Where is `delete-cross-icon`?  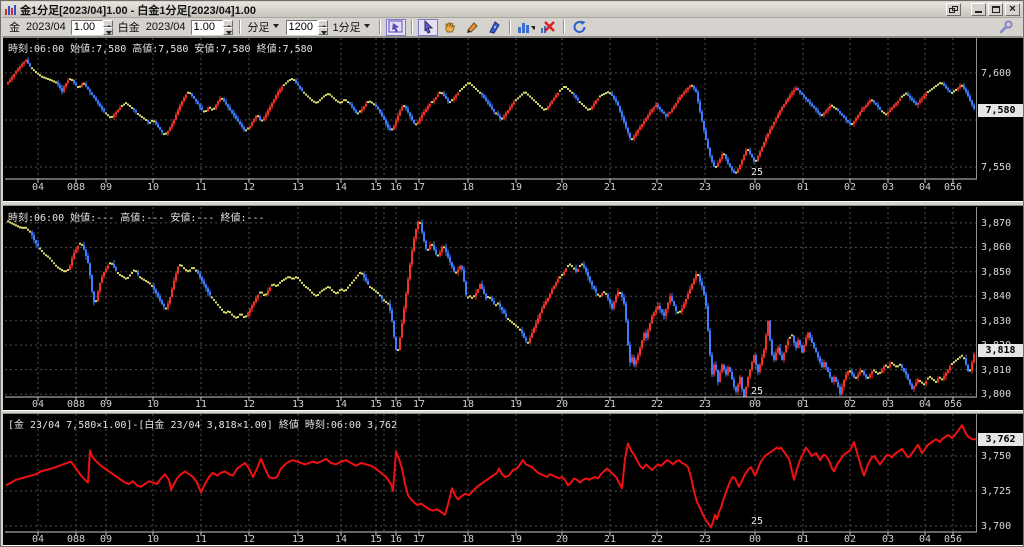 delete-cross-icon is located at coordinates (548, 27).